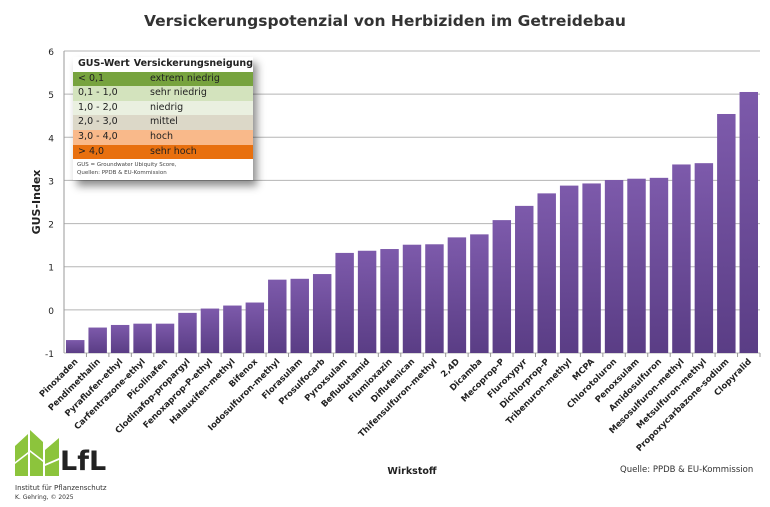  Describe the element at coordinates (98, 122) in the screenshot. I see `legend-range: 2,0 - 3,0` at that location.